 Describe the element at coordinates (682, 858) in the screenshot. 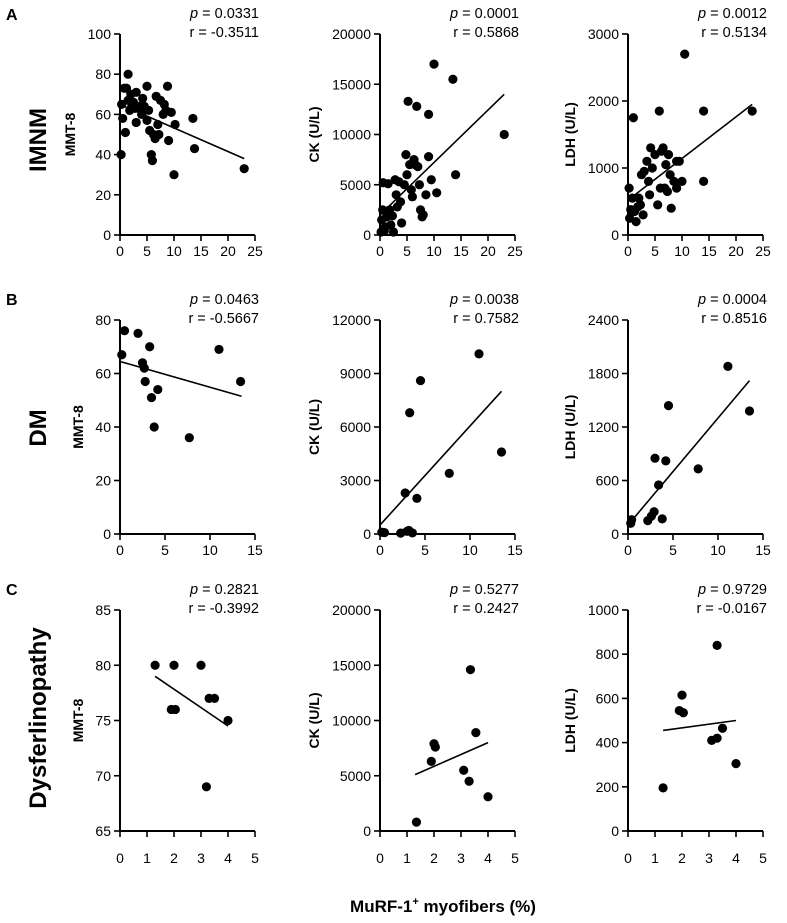

I see `chart-c3-x-tick-label-2: 2` at that location.